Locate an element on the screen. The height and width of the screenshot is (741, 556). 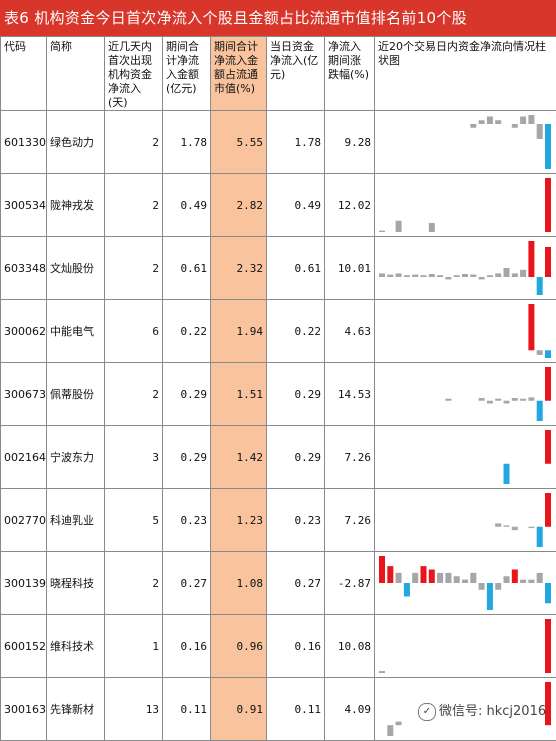
cell-pct: 1.23 is located at coordinates (239, 520).